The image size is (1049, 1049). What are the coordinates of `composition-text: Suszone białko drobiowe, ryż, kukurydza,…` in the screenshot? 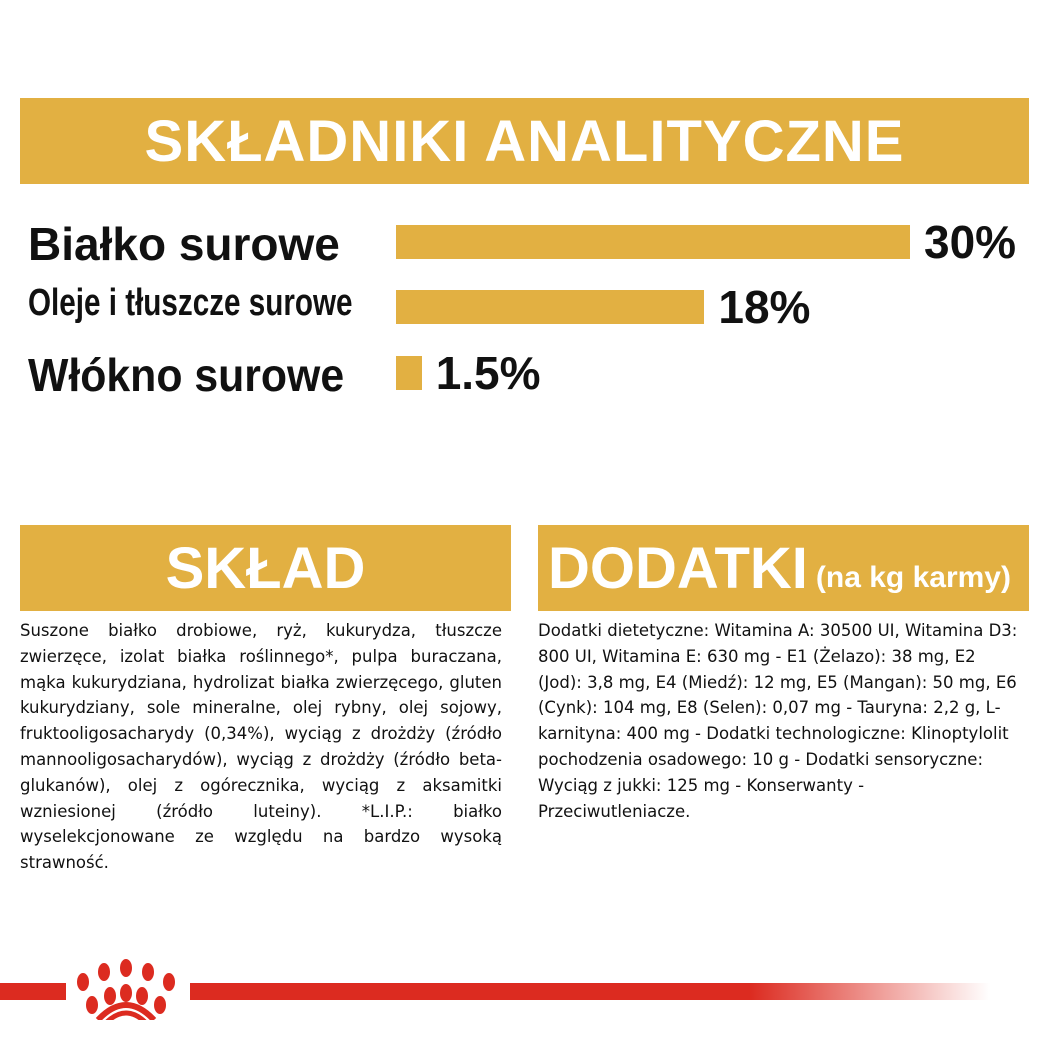 It's located at (261, 747).